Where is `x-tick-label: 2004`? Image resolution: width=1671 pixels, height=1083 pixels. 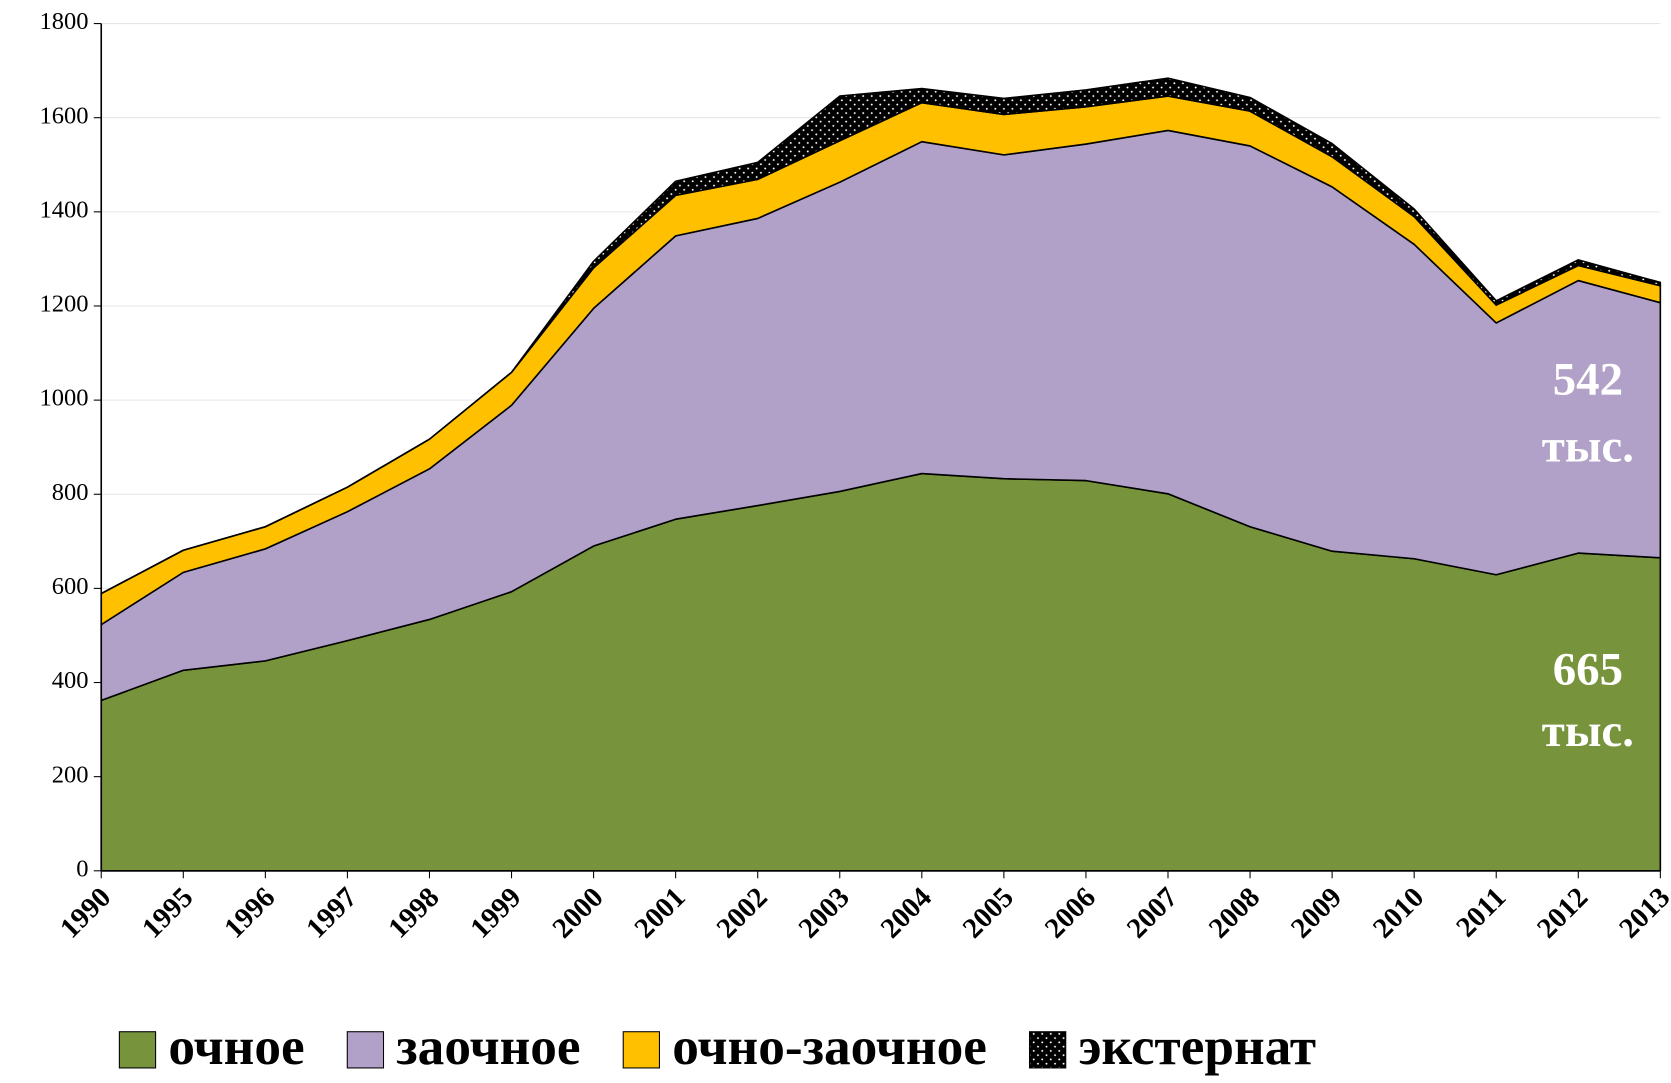 x-tick-label: 2004 is located at coordinates (906, 912).